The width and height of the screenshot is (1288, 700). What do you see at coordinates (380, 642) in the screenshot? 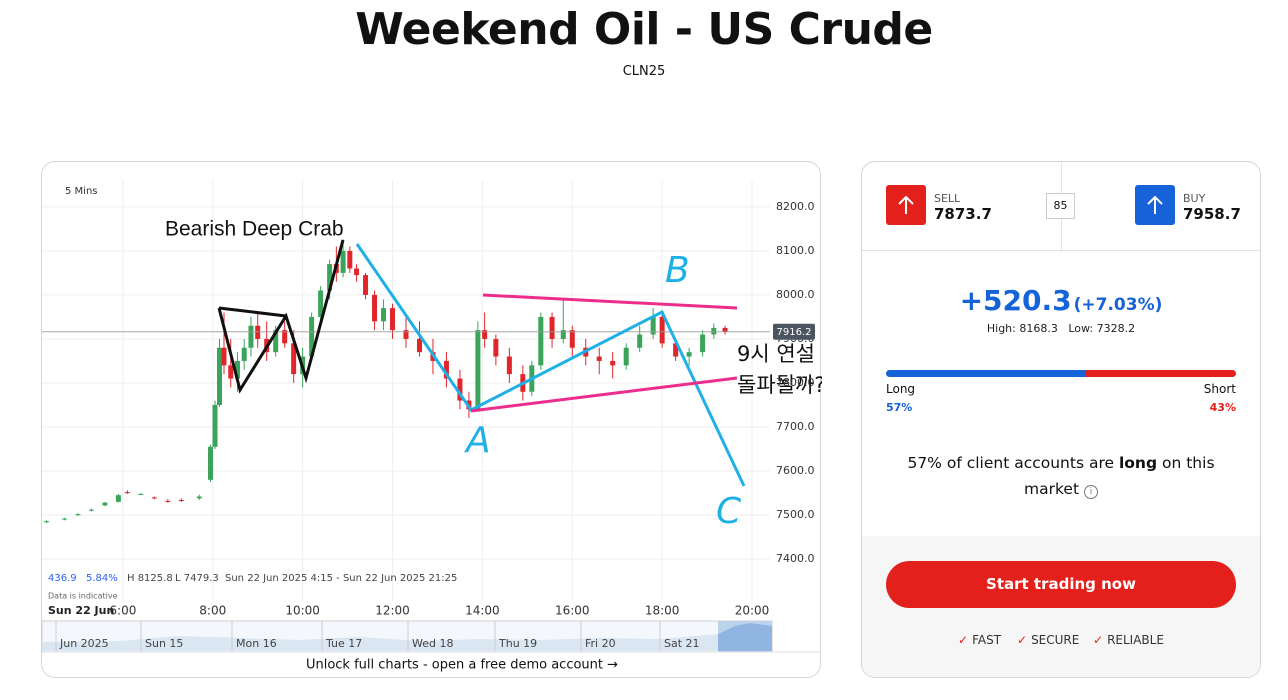
I see `navigator-area` at bounding box center [380, 642].